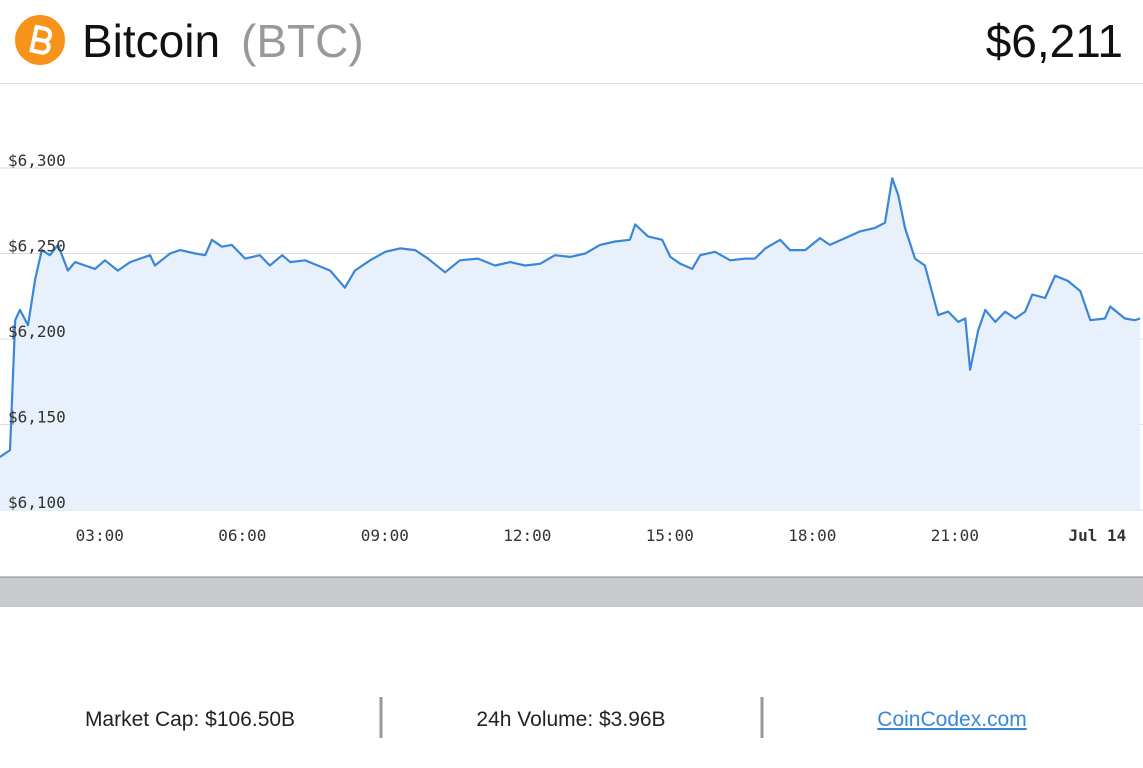 The image size is (1143, 768). I want to click on navigator, so click(571, 591).